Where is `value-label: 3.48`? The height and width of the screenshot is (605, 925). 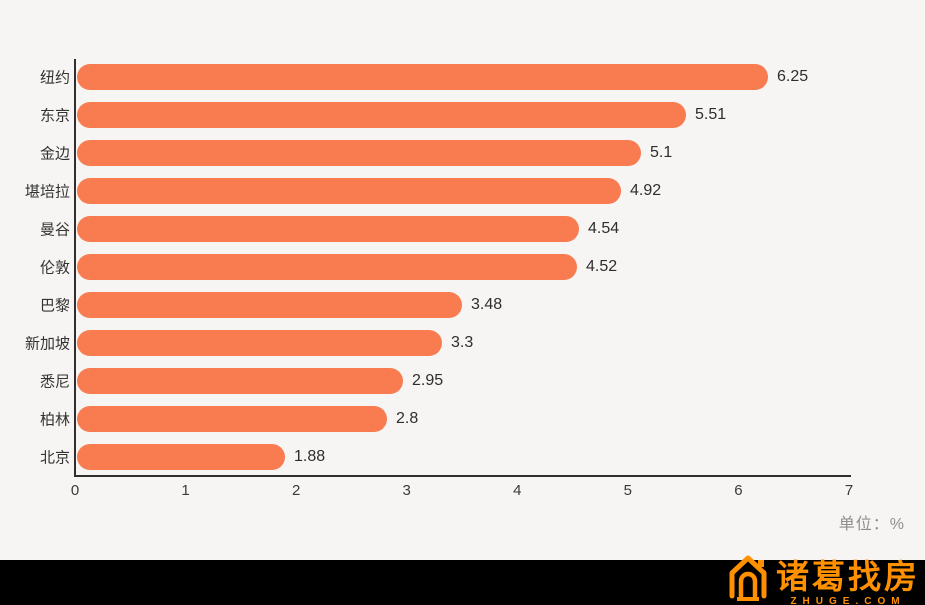 value-label: 3.48 is located at coordinates (487, 304).